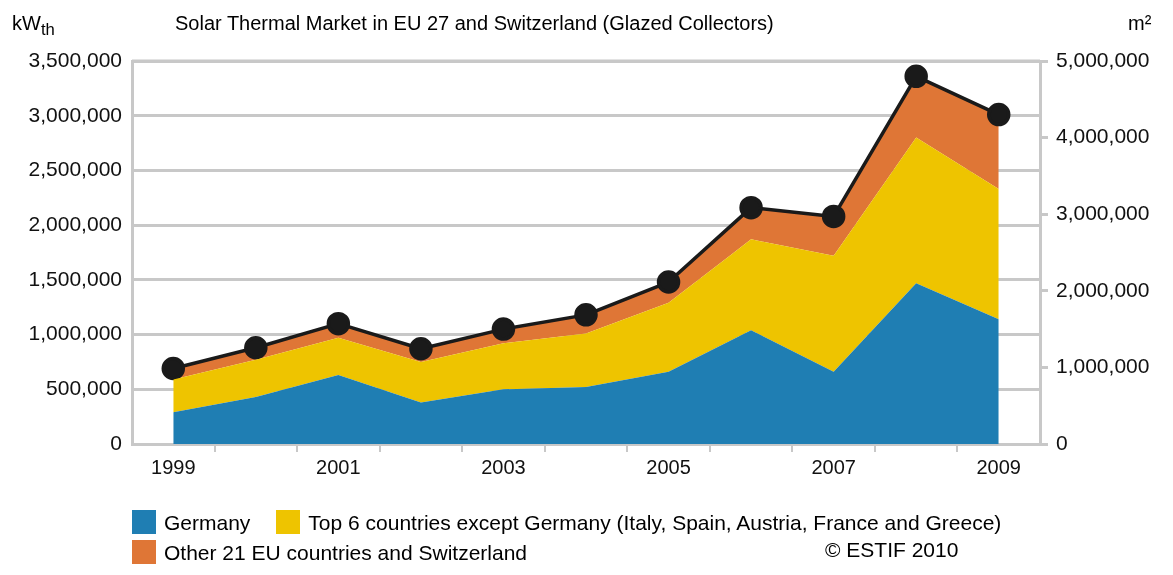 This screenshot has height=575, width=1173. I want to click on legend-label: Germany, so click(207, 522).